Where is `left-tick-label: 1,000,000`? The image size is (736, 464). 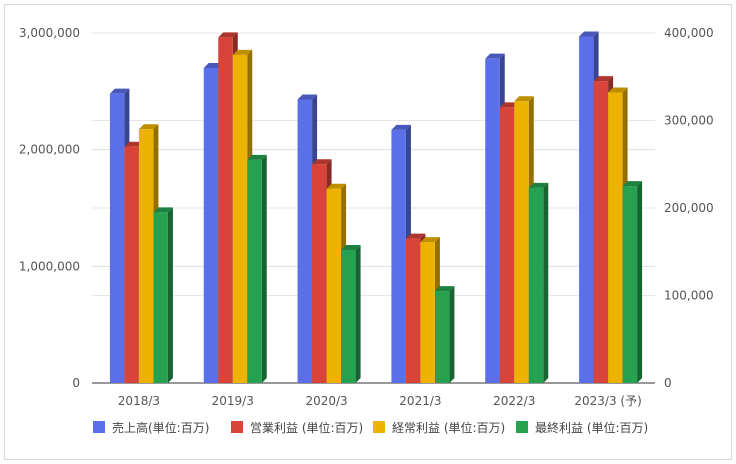
left-tick-label: 1,000,000 is located at coordinates (49, 266).